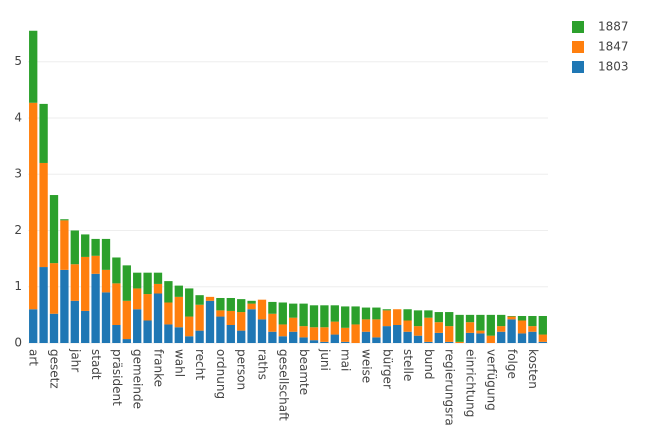 The height and width of the screenshot is (445, 660). What do you see at coordinates (325, 359) in the screenshot?
I see `x-tick-label: juni` at bounding box center [325, 359].